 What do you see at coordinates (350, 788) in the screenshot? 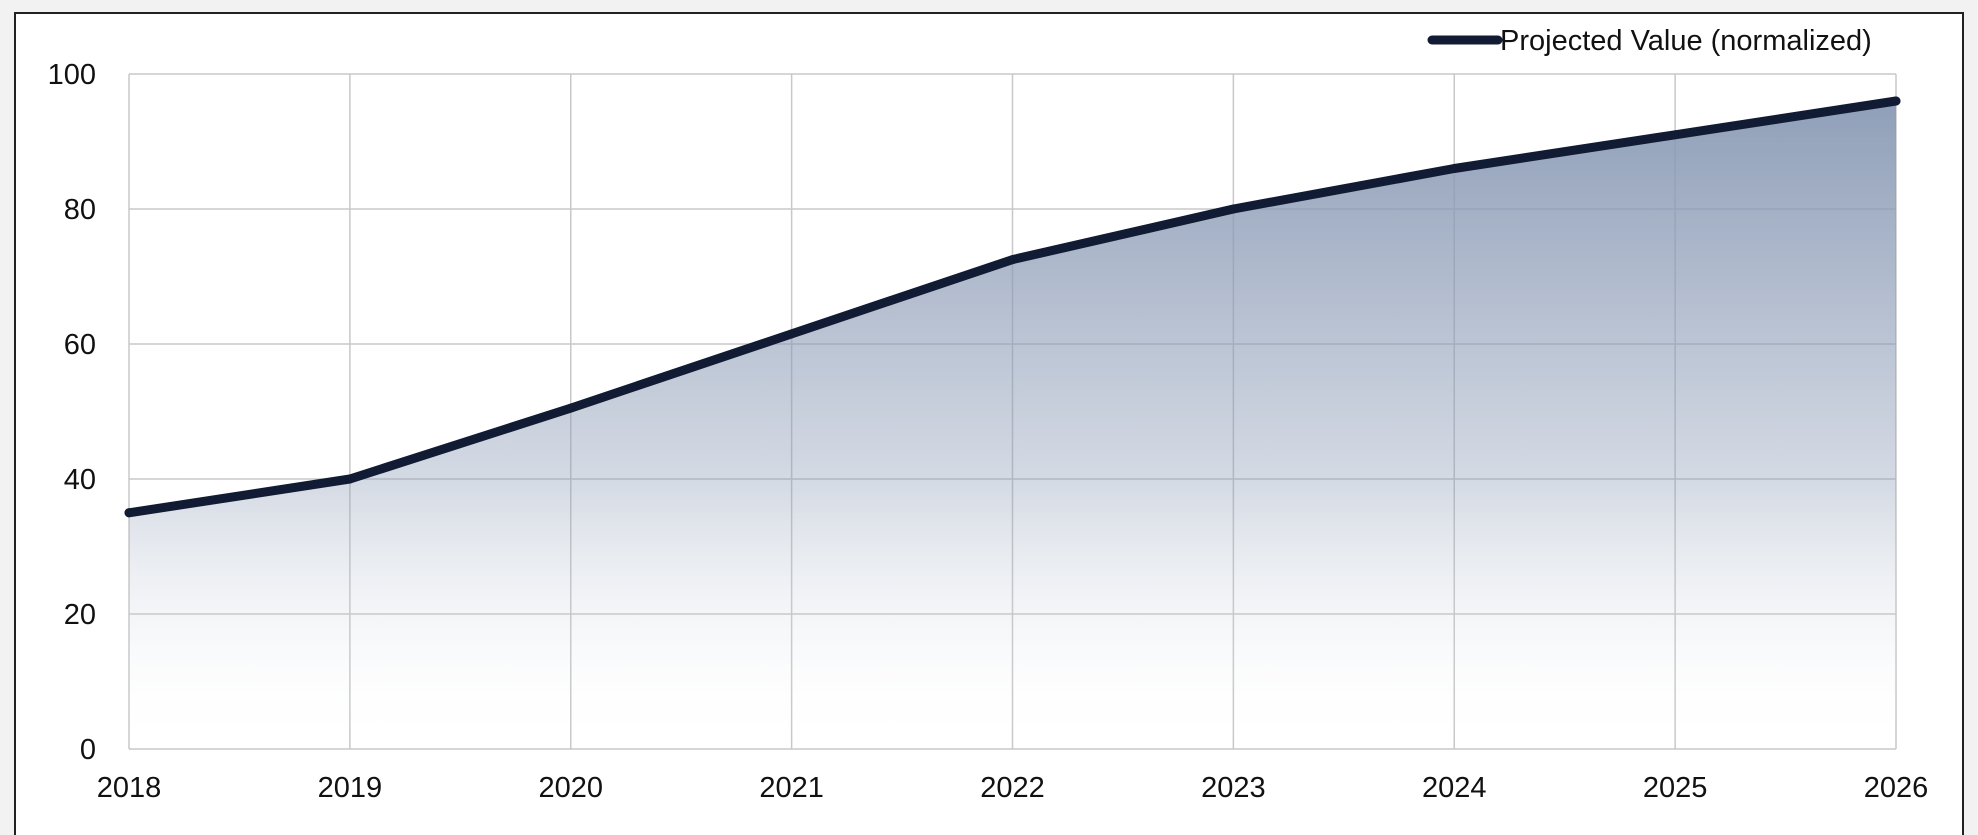
I see `x-tick-label-2019: 2019` at bounding box center [350, 788].